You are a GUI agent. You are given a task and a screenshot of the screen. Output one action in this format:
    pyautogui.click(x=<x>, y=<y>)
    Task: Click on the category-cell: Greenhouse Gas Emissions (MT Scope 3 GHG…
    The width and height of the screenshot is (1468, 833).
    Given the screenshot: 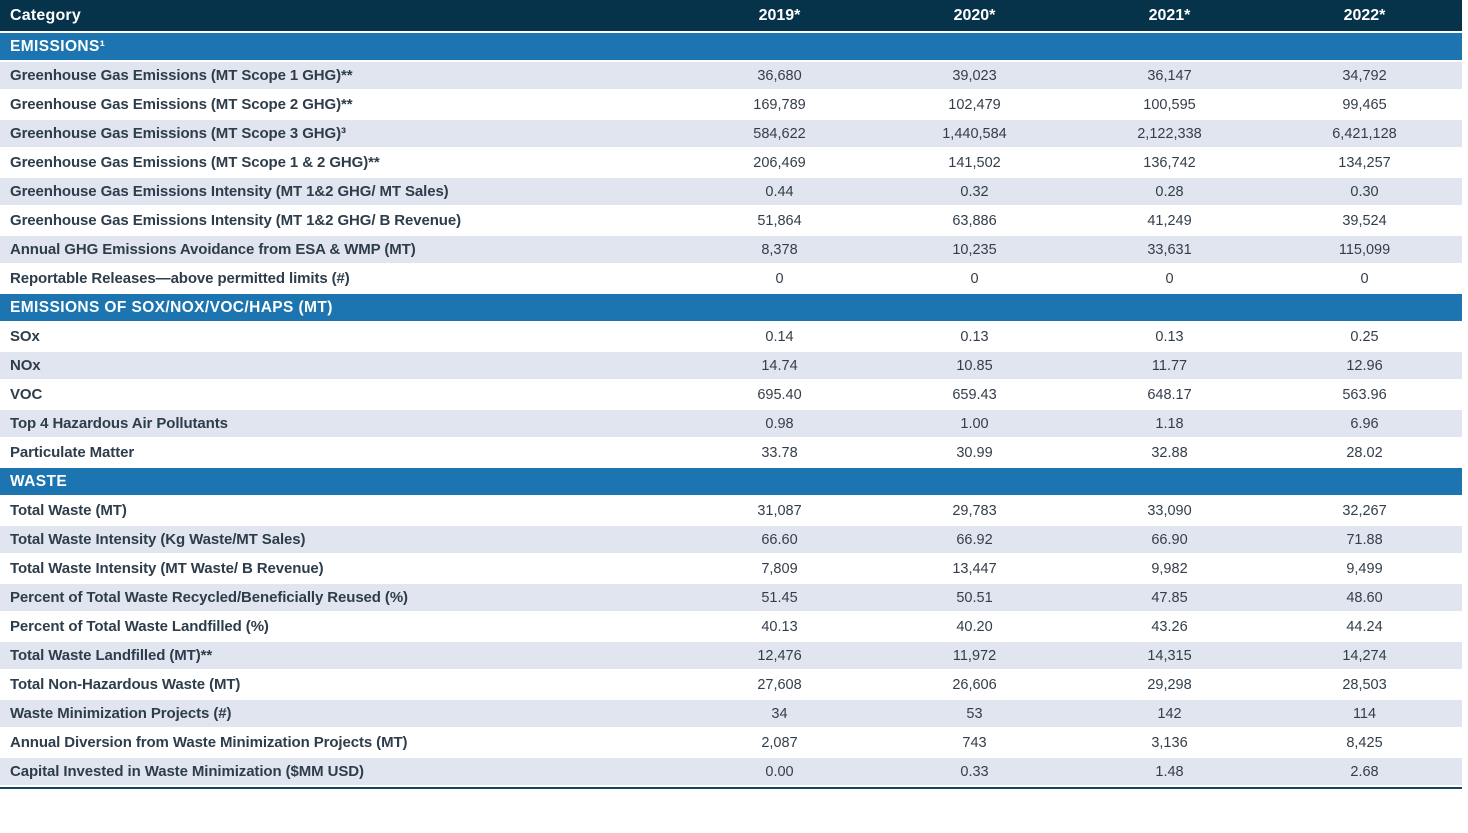 What is the action you would take?
    pyautogui.click(x=178, y=133)
    